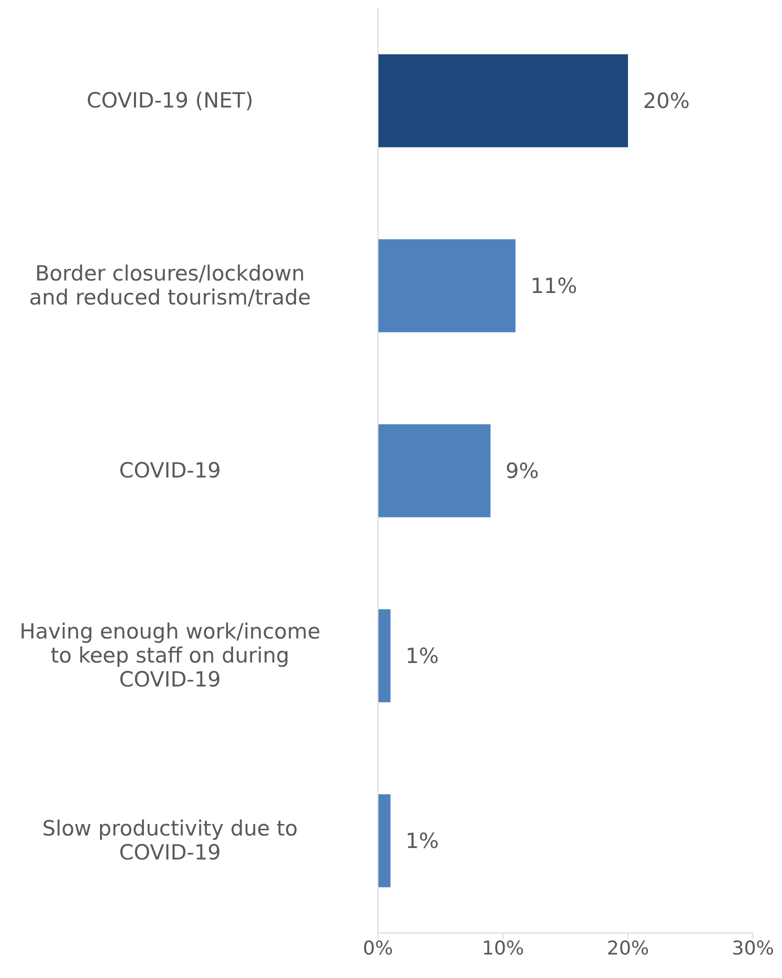 This screenshot has height=978, width=782. Describe the element at coordinates (753, 948) in the screenshot. I see `x-tick-label: 30%` at that location.